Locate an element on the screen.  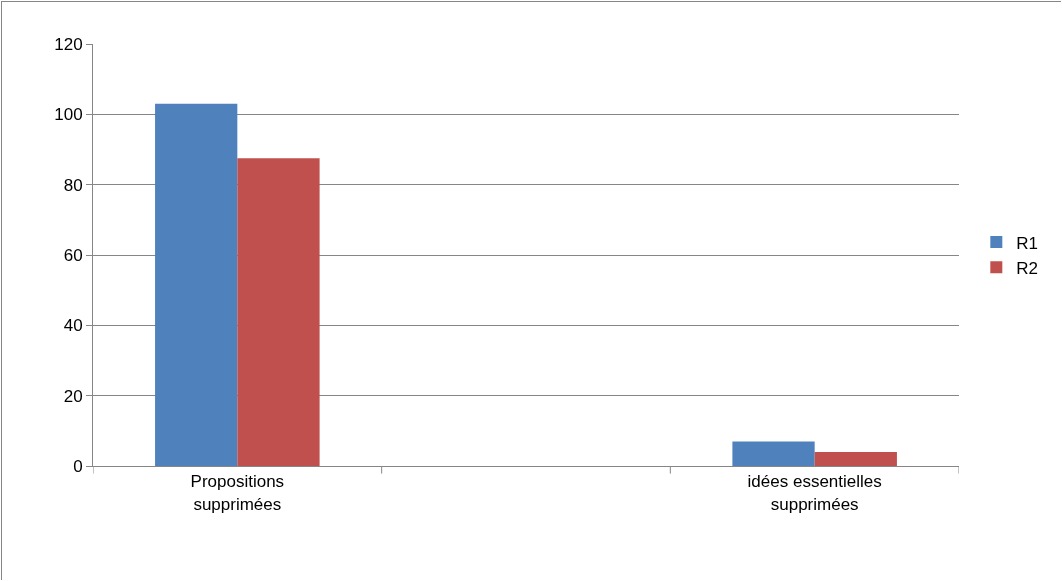
y-tick-label: 80 is located at coordinates (73, 185).